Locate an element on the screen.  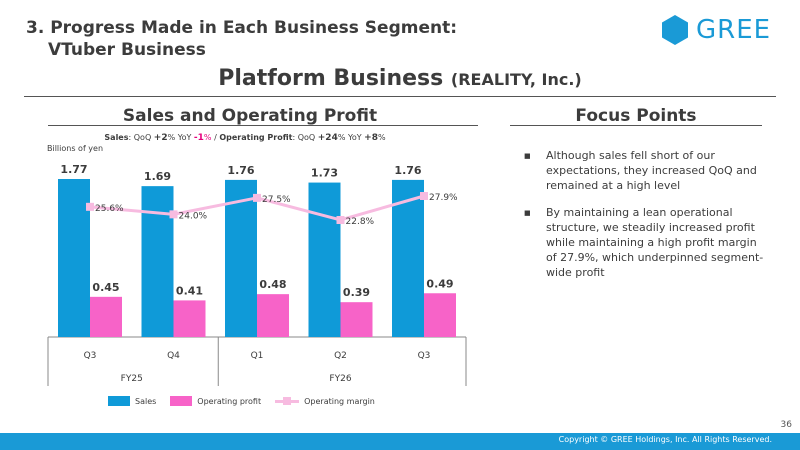
slide-title-main: Platform Business is located at coordinates (331, 78).